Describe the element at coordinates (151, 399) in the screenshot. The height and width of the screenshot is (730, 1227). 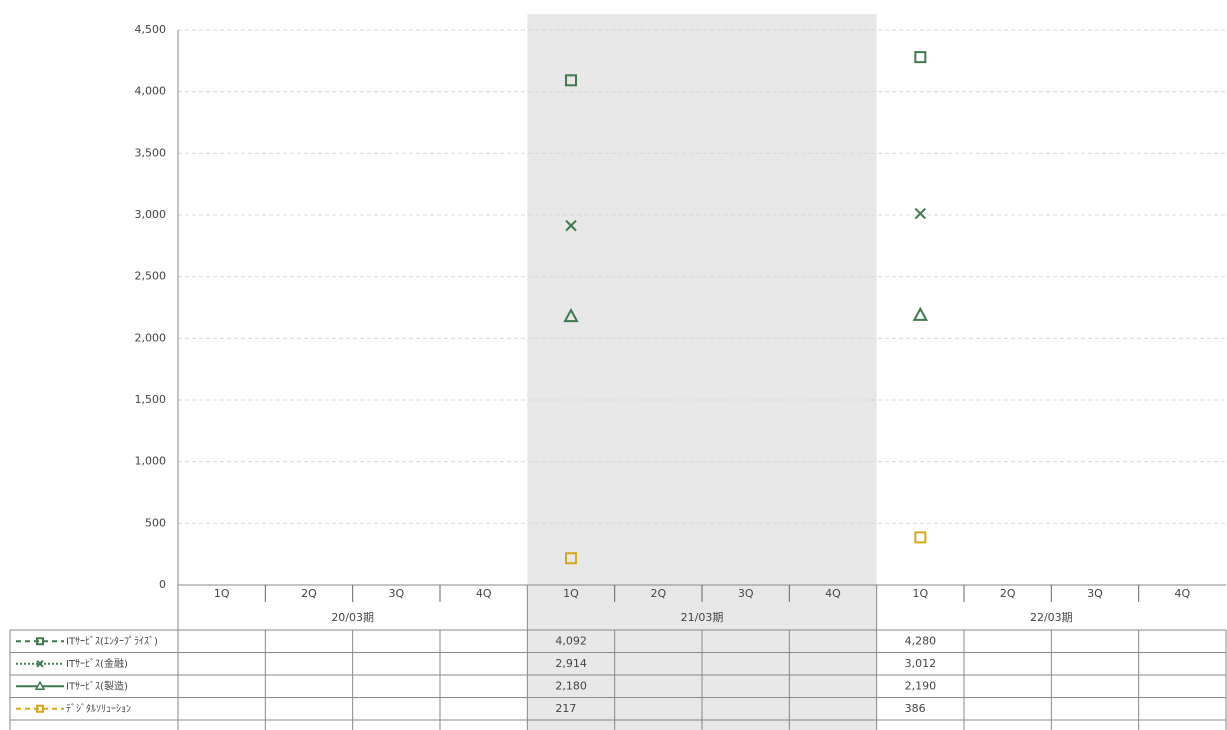
I see `y-tick-label: 1,500` at that location.